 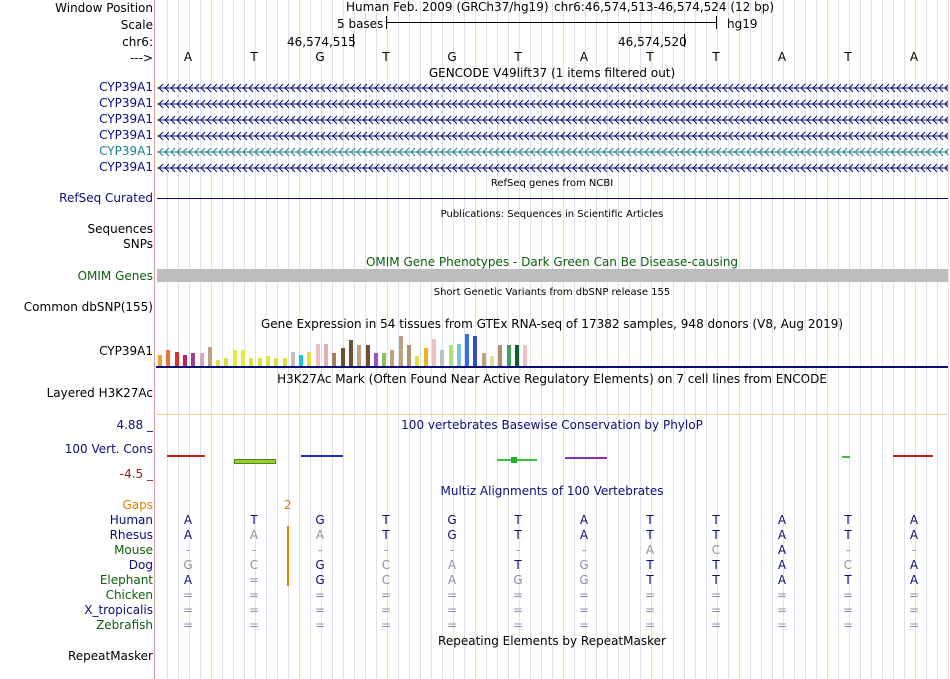 What do you see at coordinates (126, 580) in the screenshot?
I see `species-label: Elephant` at bounding box center [126, 580].